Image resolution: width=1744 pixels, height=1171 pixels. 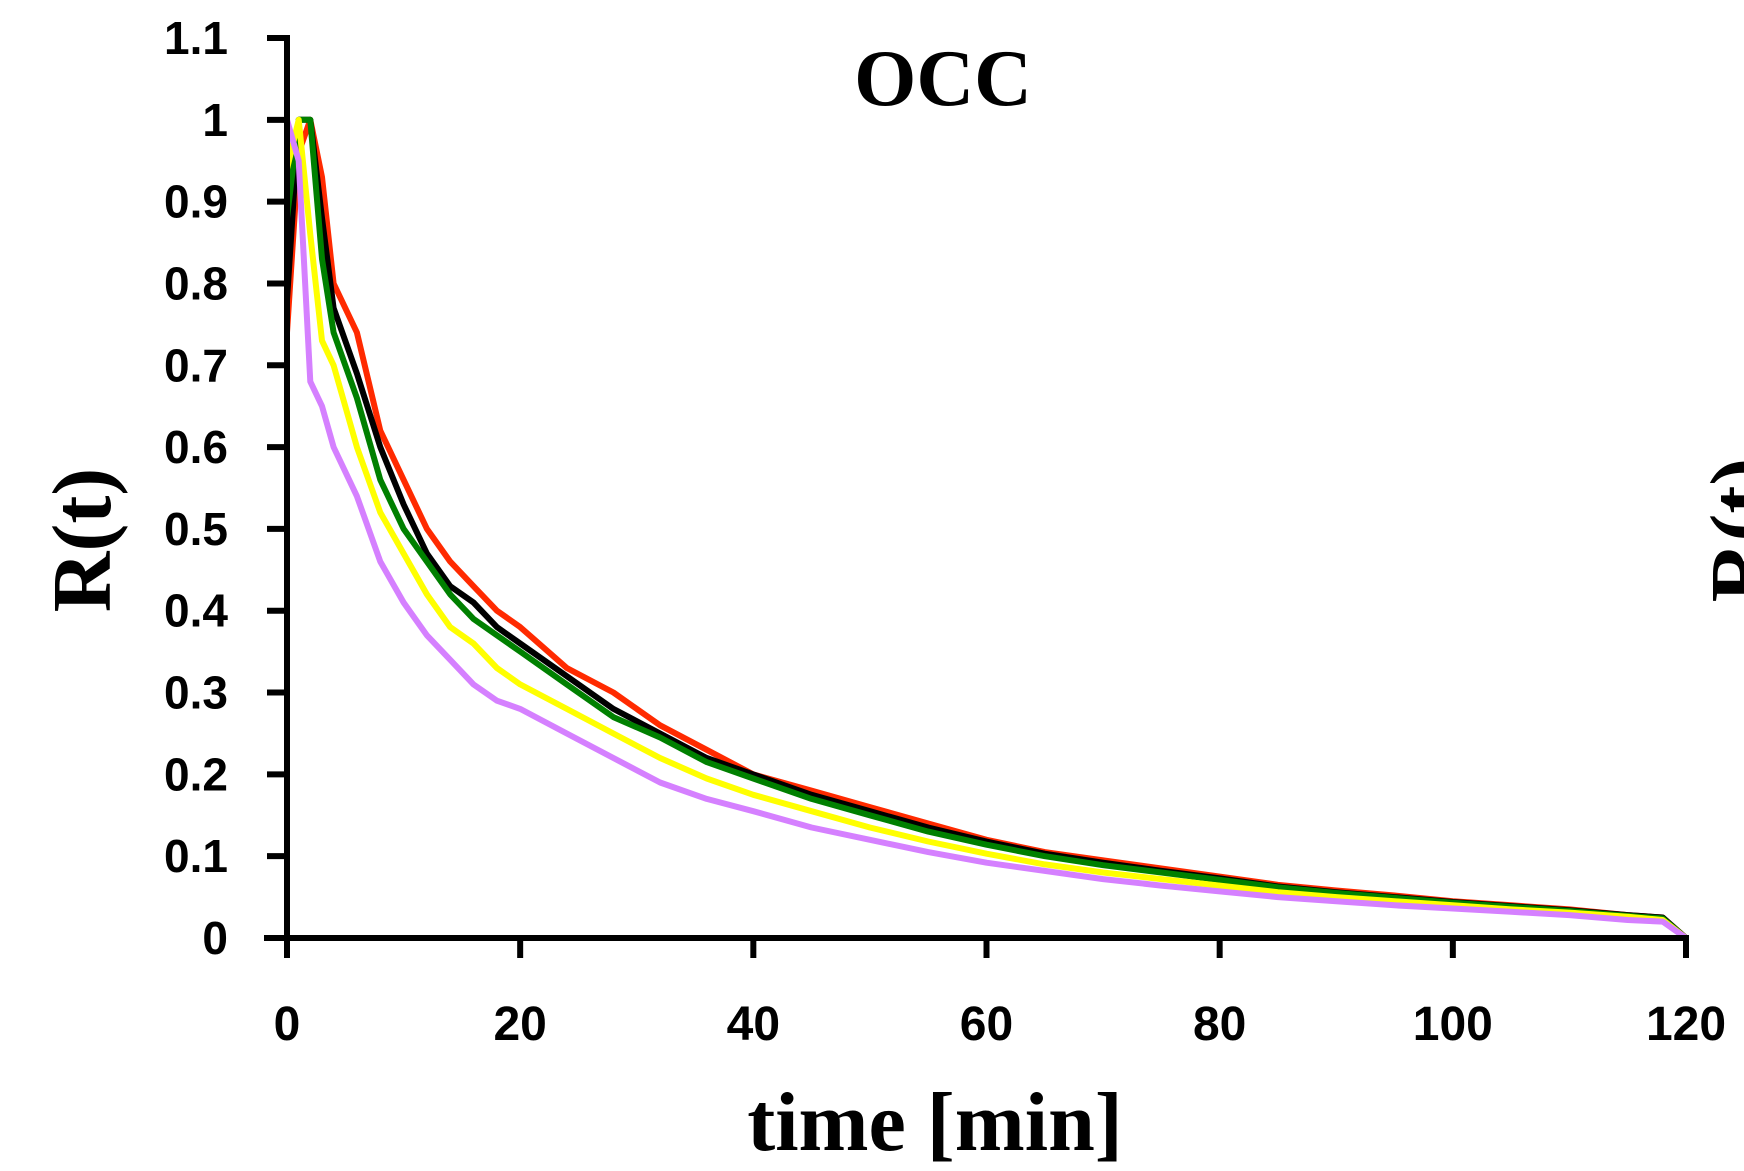 I want to click on y-tick-label: 0.1, so click(x=196, y=856).